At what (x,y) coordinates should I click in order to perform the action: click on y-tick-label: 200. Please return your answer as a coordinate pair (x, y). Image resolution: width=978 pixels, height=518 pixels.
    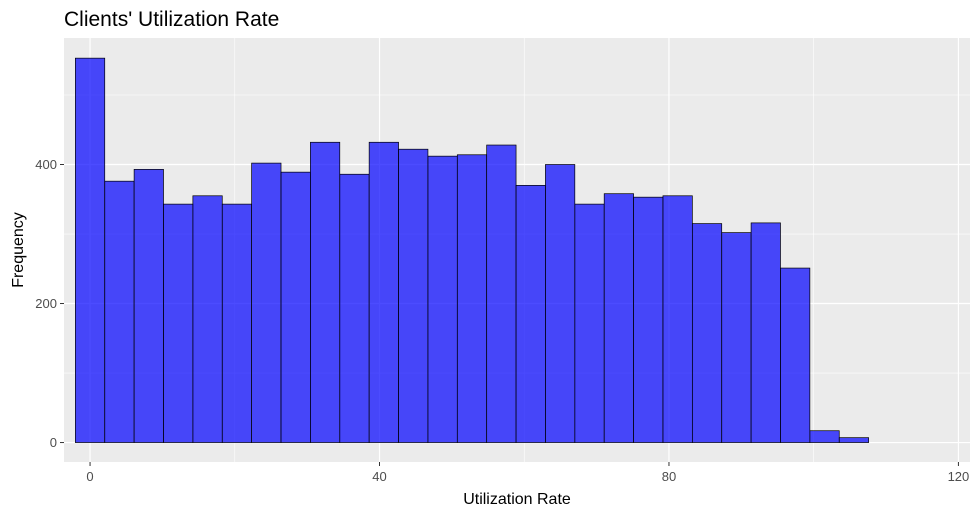
    Looking at the image, I should click on (46, 303).